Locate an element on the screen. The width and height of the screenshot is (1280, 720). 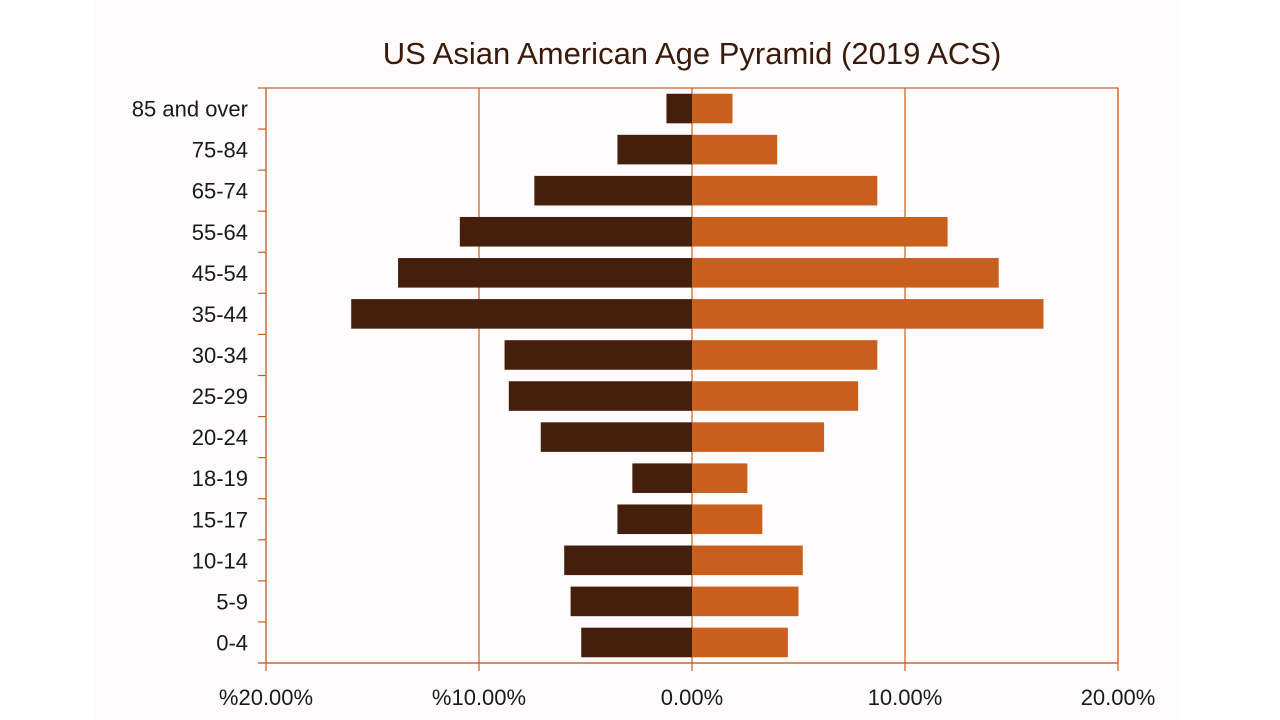
category-label: 25-29 is located at coordinates (220, 396).